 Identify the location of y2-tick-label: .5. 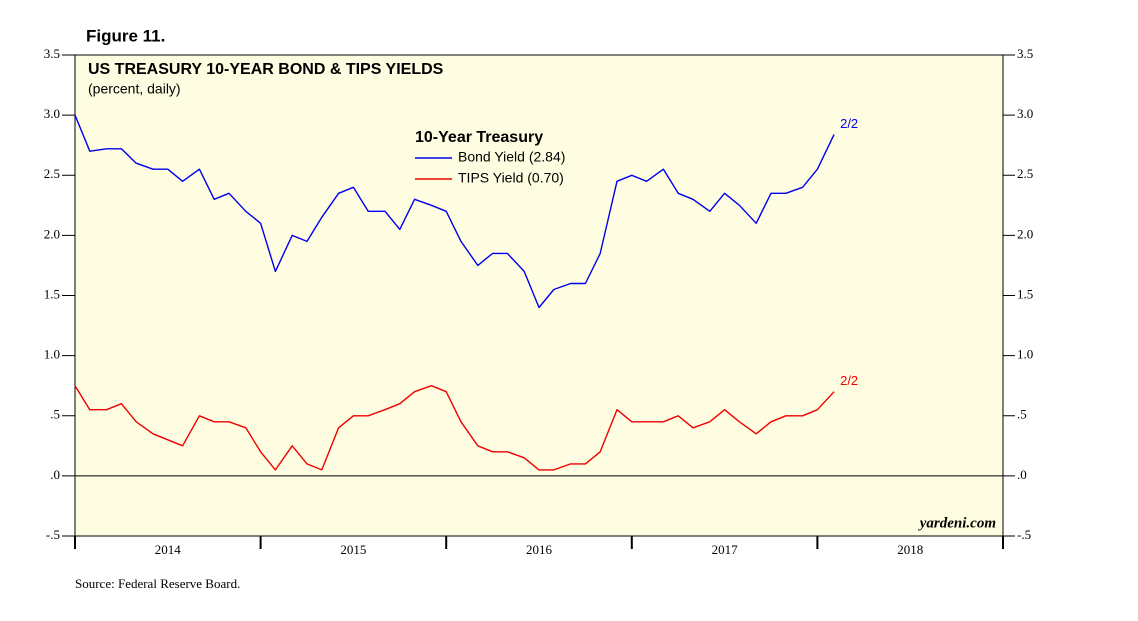
(1022, 414).